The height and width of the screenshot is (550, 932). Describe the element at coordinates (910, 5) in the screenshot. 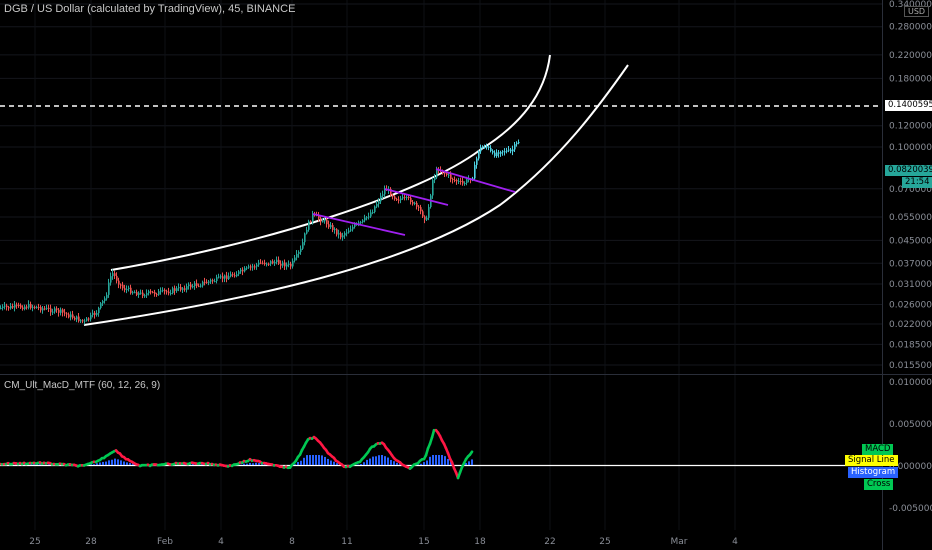

I see `price-tick-label: 0.34000000` at that location.